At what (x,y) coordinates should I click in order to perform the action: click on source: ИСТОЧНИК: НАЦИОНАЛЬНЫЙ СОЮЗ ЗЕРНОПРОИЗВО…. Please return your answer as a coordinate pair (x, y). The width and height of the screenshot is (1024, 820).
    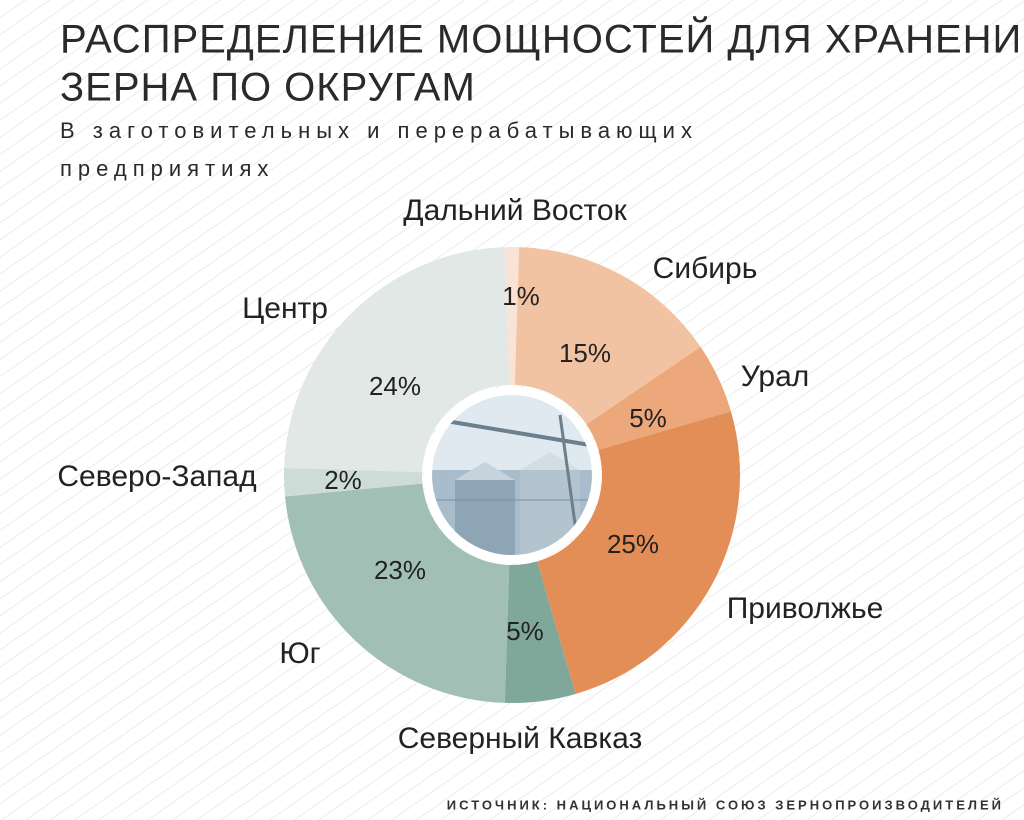
    Looking at the image, I should click on (725, 804).